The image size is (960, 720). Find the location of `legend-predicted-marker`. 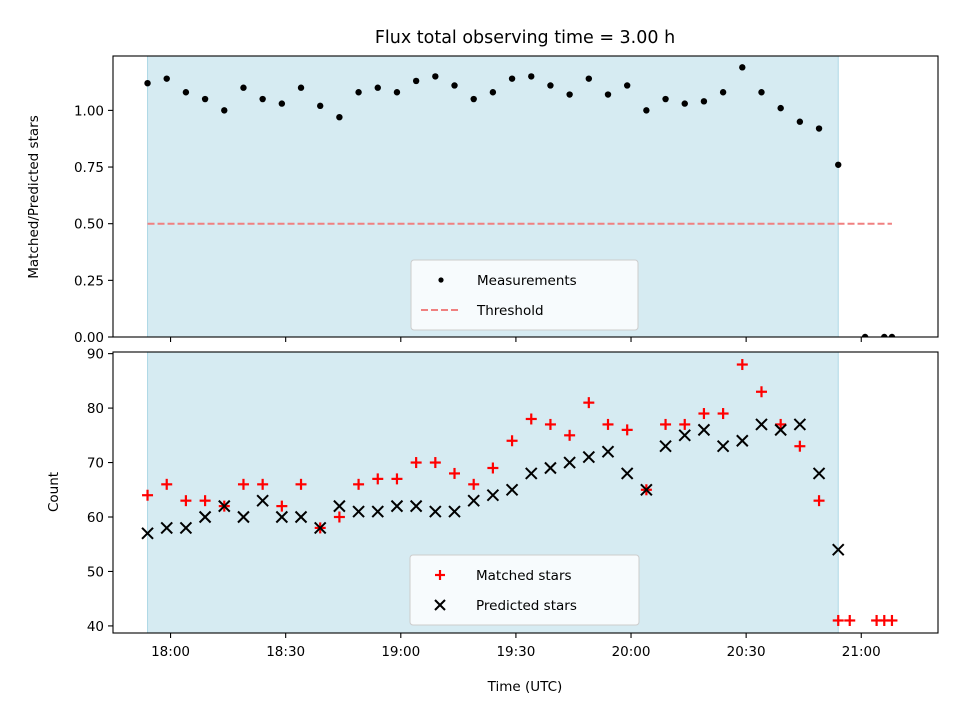

legend-predicted-marker is located at coordinates (440, 605).